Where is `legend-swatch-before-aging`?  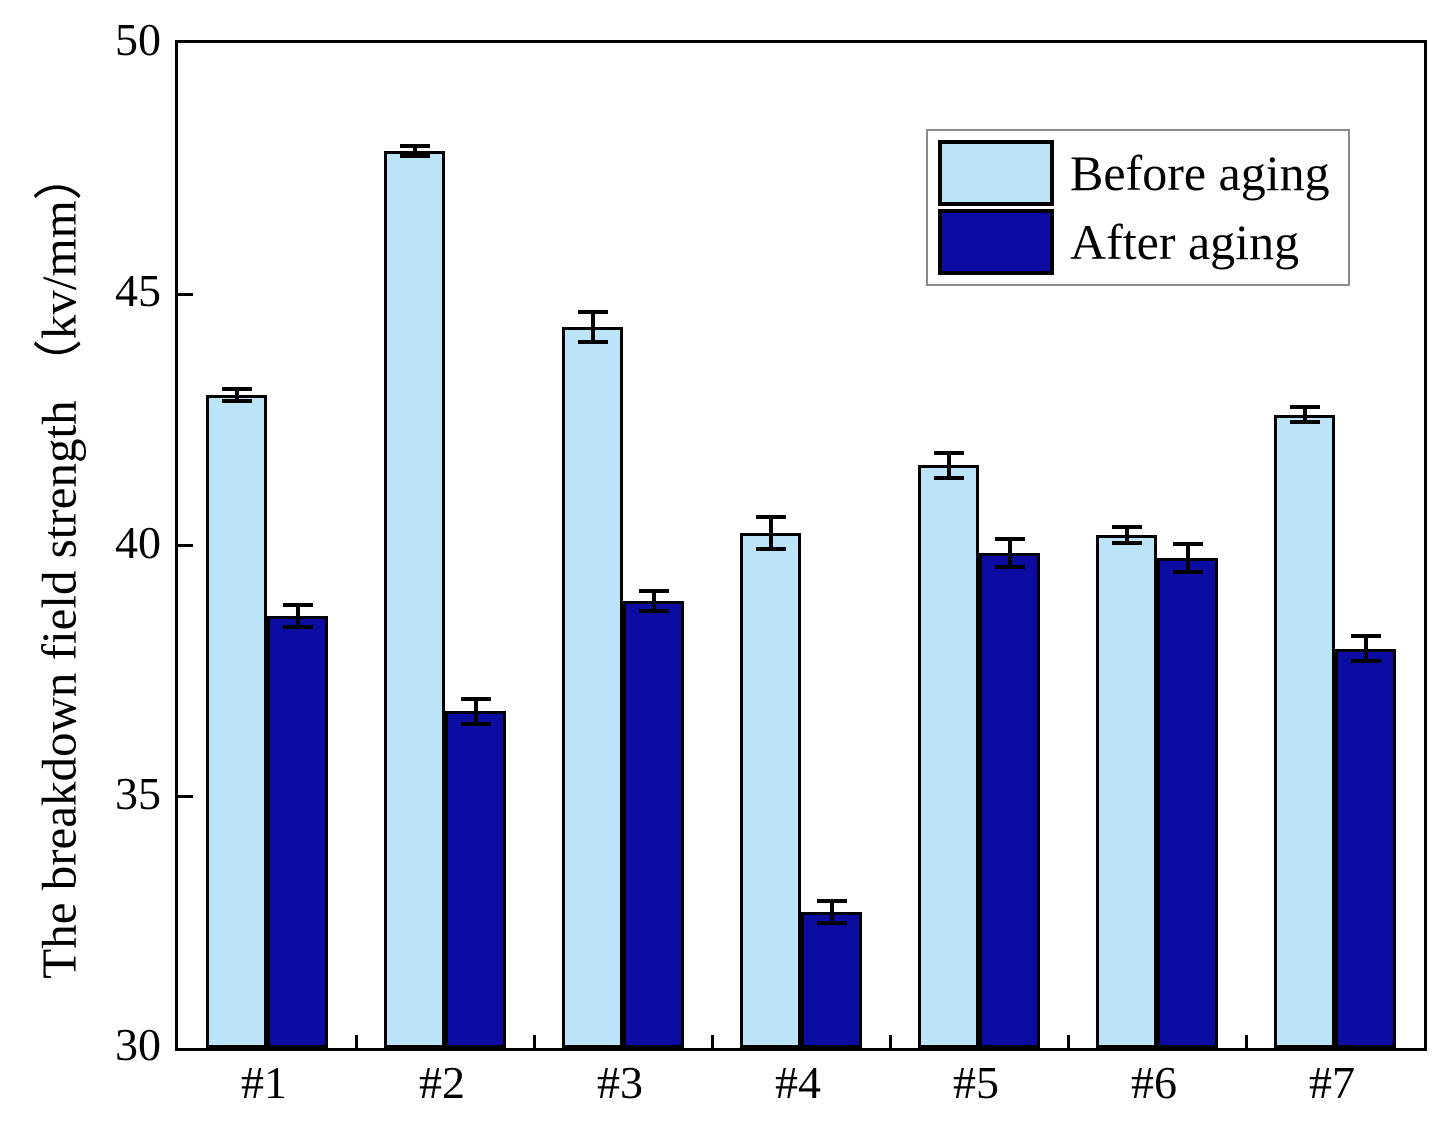 legend-swatch-before-aging is located at coordinates (996, 173).